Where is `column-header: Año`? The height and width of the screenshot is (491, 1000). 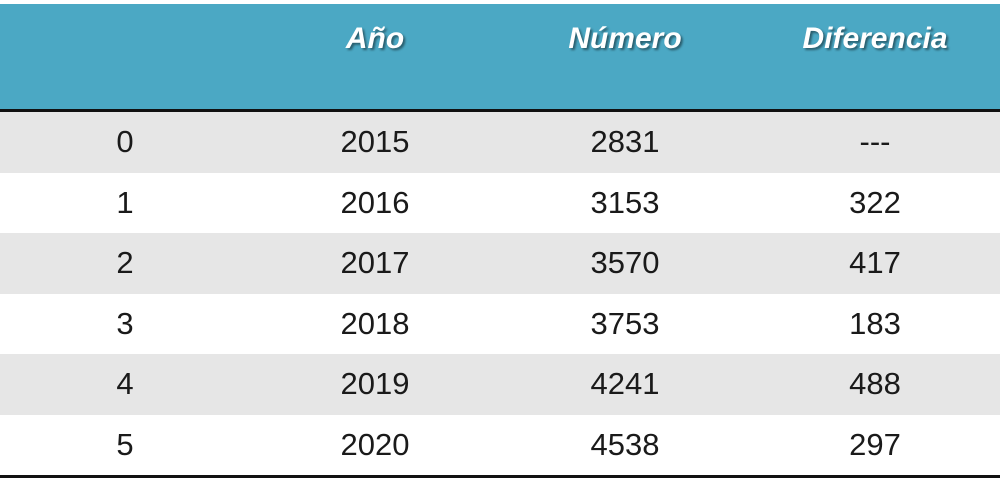
column-header: Año is located at coordinates (375, 38).